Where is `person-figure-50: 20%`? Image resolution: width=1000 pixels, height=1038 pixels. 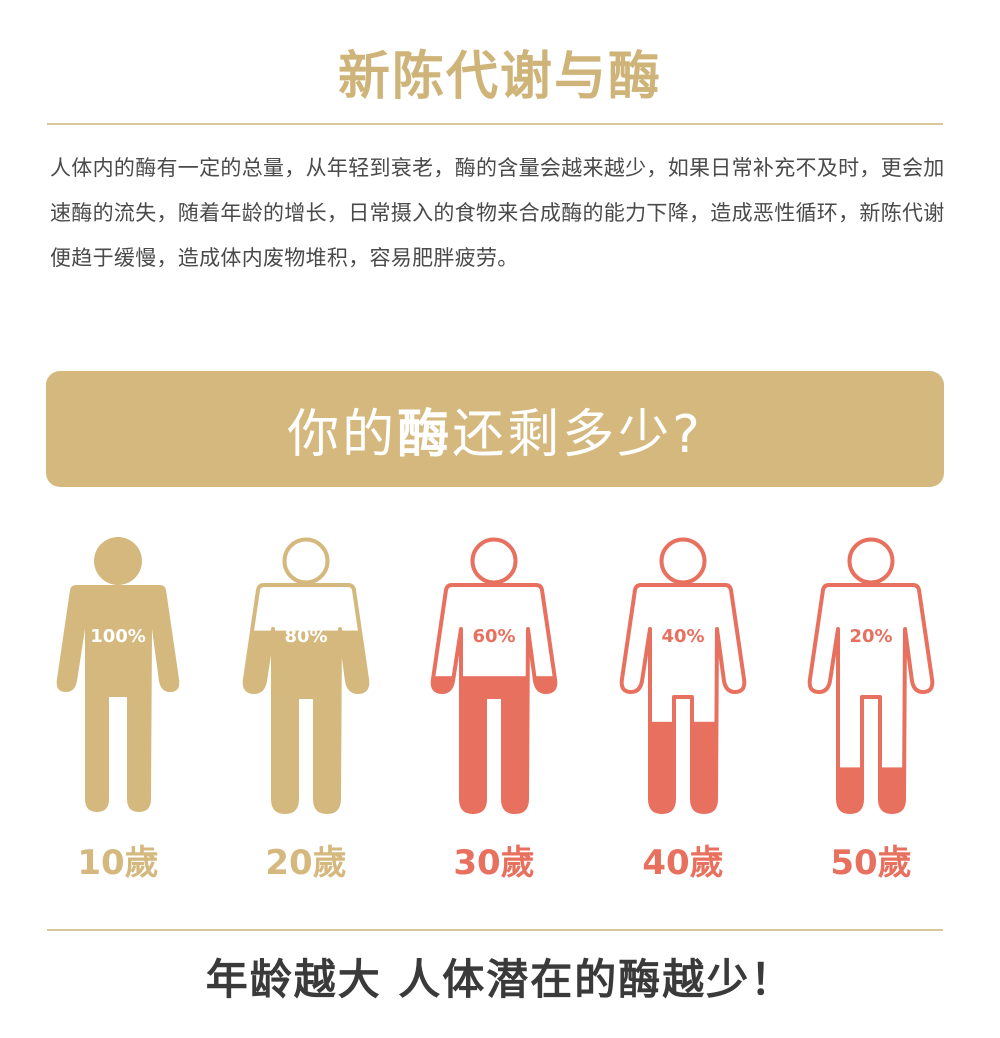 person-figure-50: 20% is located at coordinates (871, 677).